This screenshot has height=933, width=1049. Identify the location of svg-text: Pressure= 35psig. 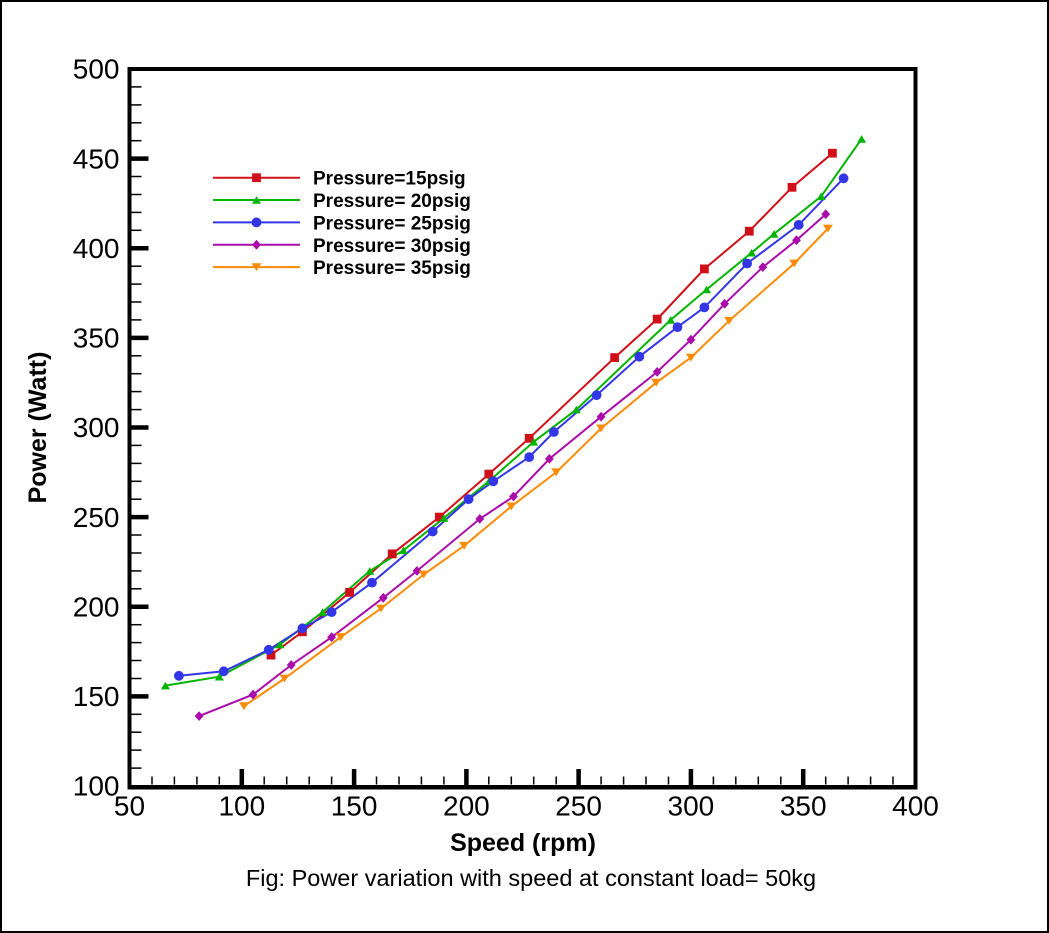
(392, 268).